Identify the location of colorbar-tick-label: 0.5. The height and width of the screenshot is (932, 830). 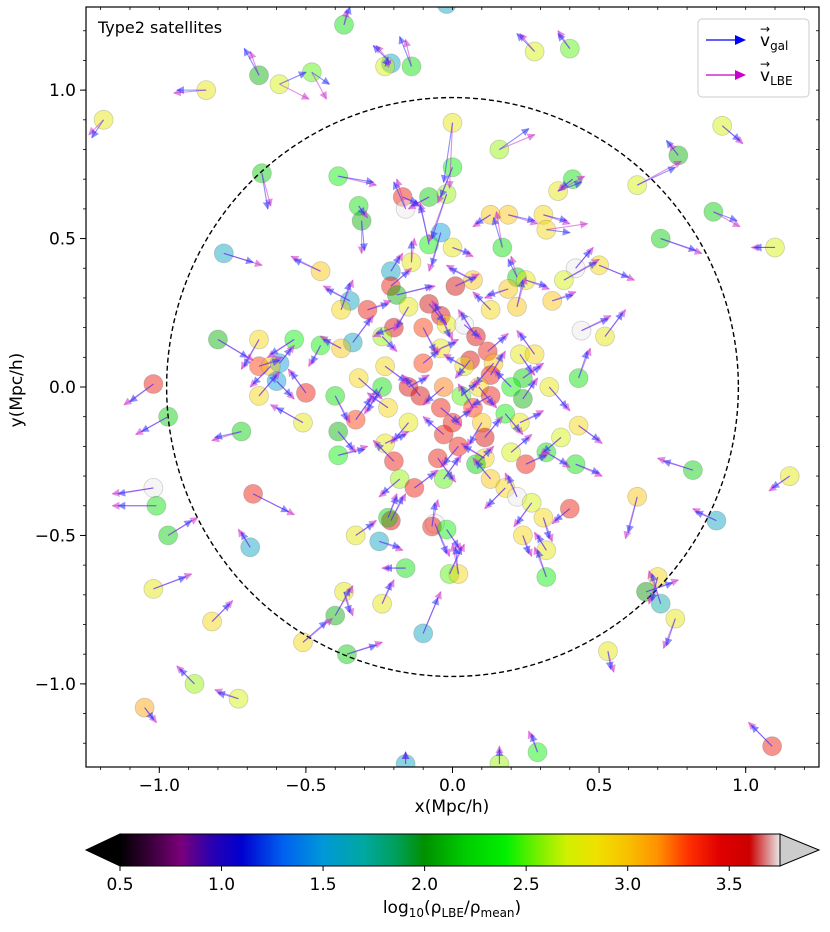
(119, 885).